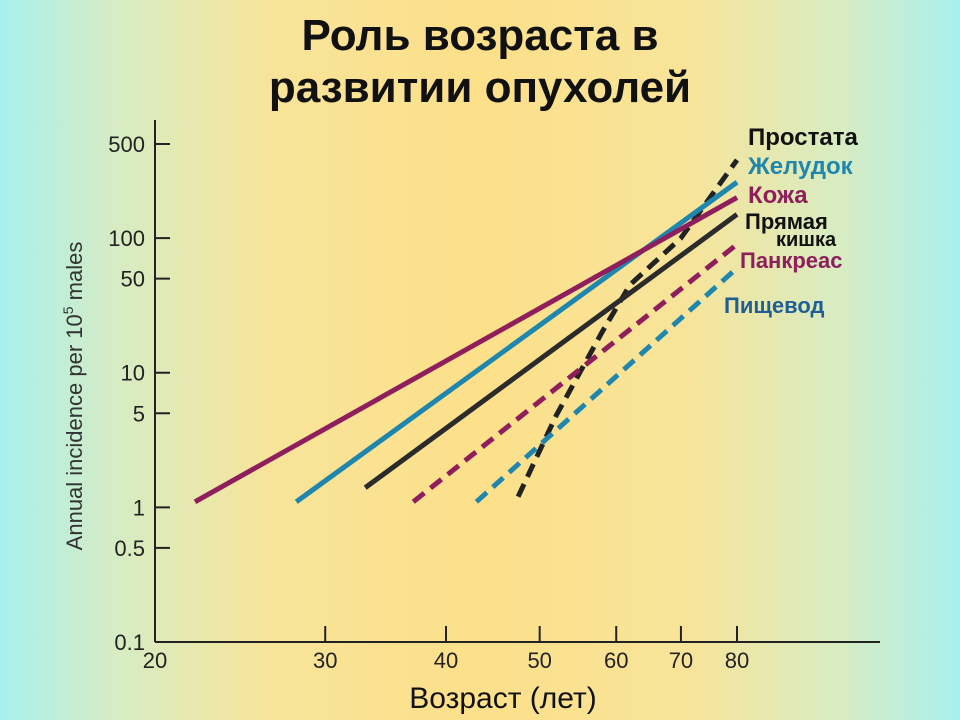 This screenshot has height=720, width=960. What do you see at coordinates (129, 548) in the screenshot?
I see `y-tick-label: 0.5` at bounding box center [129, 548].